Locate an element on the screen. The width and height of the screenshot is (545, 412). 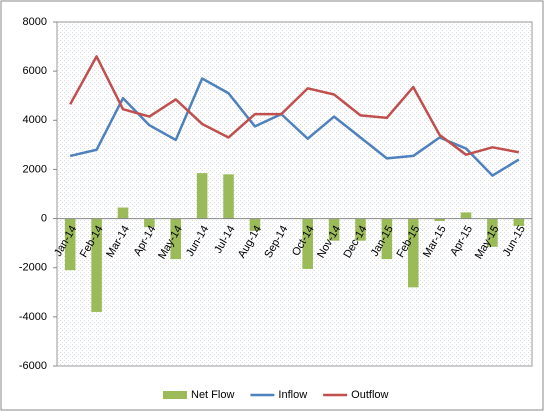
y-tick-label: 8000 is located at coordinates (35, 22).